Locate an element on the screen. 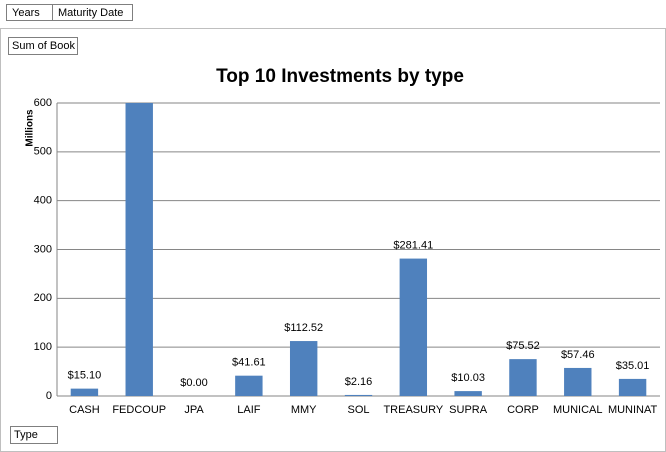 Image resolution: width=666 pixels, height=452 pixels. value-label: $2.16 is located at coordinates (359, 382).